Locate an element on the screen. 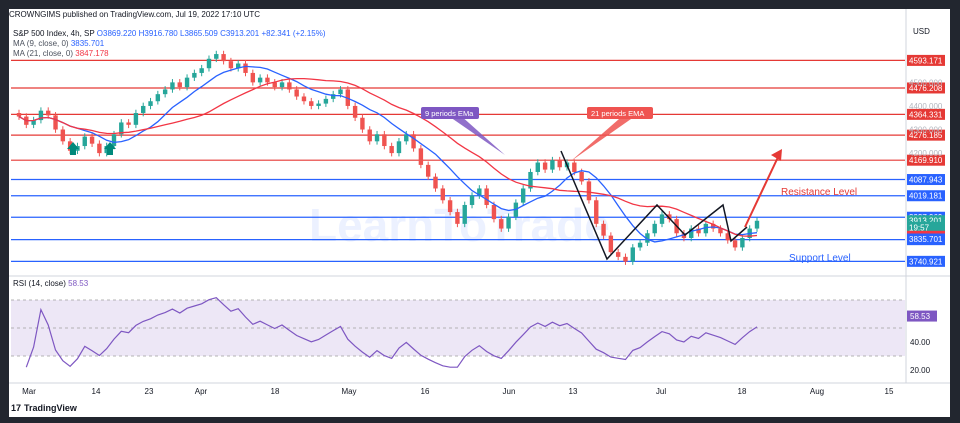 Image resolution: width=960 pixels, height=423 pixels. time-axis-tick: Jun is located at coordinates (509, 391).